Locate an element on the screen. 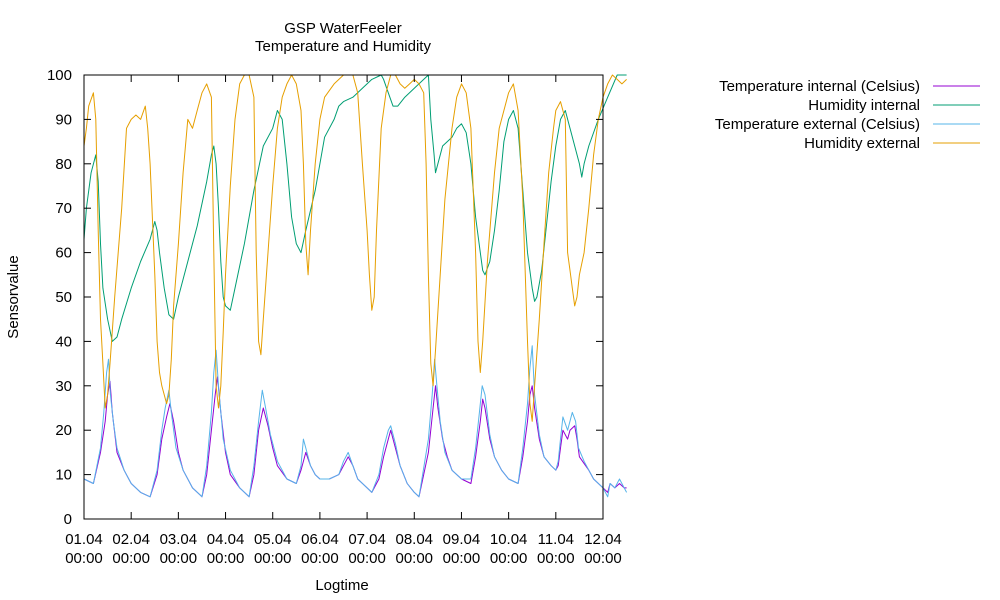 Image resolution: width=1000 pixels, height=600 pixels. y-tick-label: 30 is located at coordinates (63, 386).